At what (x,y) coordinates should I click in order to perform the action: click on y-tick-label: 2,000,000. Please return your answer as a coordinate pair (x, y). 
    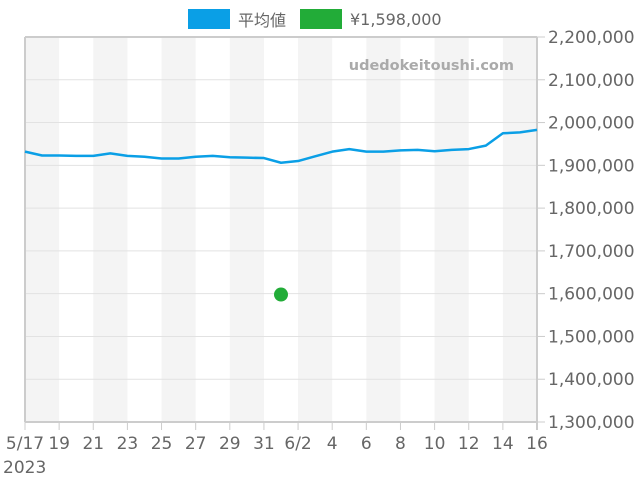
    Looking at the image, I should click on (591, 124).